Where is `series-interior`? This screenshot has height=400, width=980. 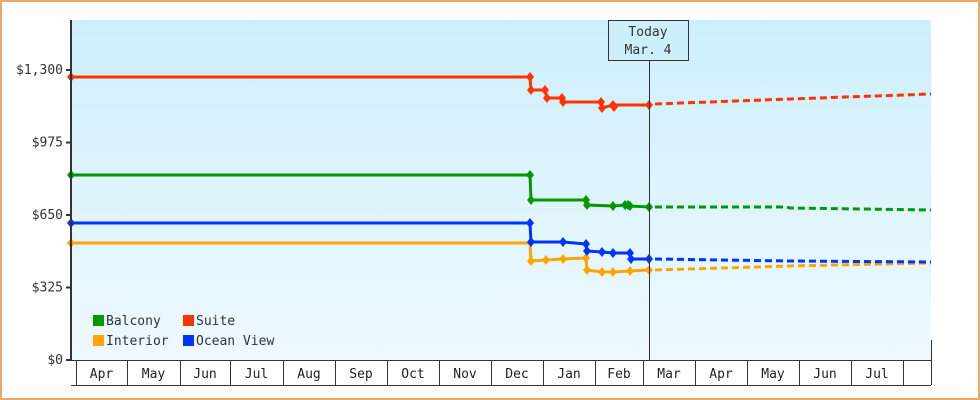
series-interior is located at coordinates (499, 257).